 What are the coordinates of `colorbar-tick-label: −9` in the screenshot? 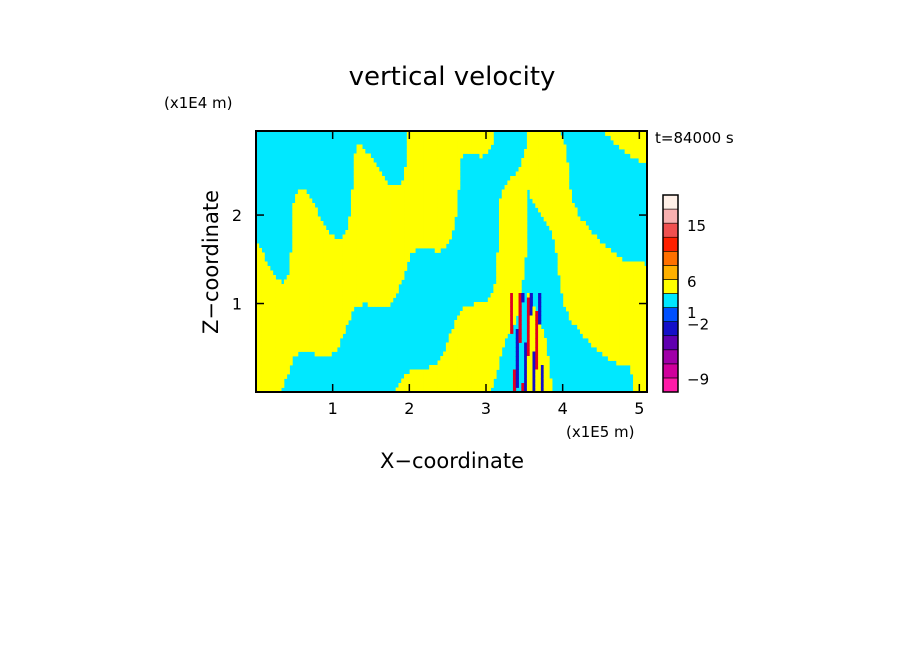 It's located at (698, 379).